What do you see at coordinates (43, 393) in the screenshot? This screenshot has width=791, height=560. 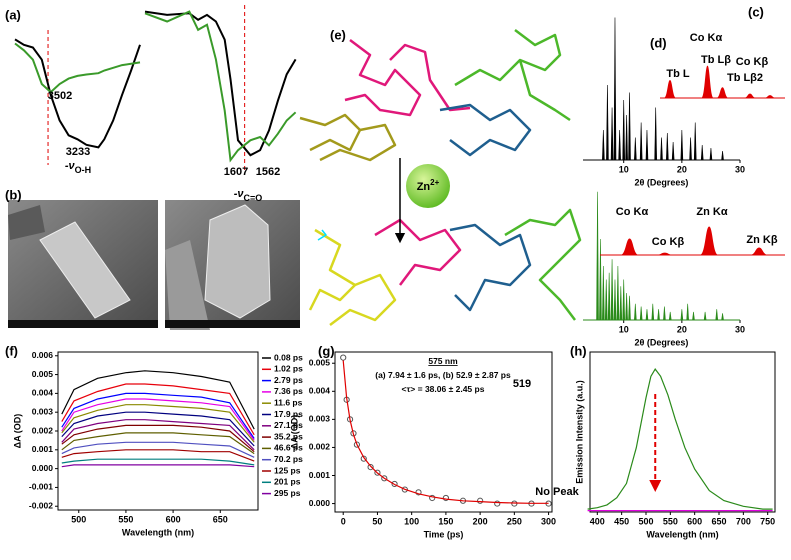 I see `y-tick-label: 0.004` at bounding box center [43, 393].